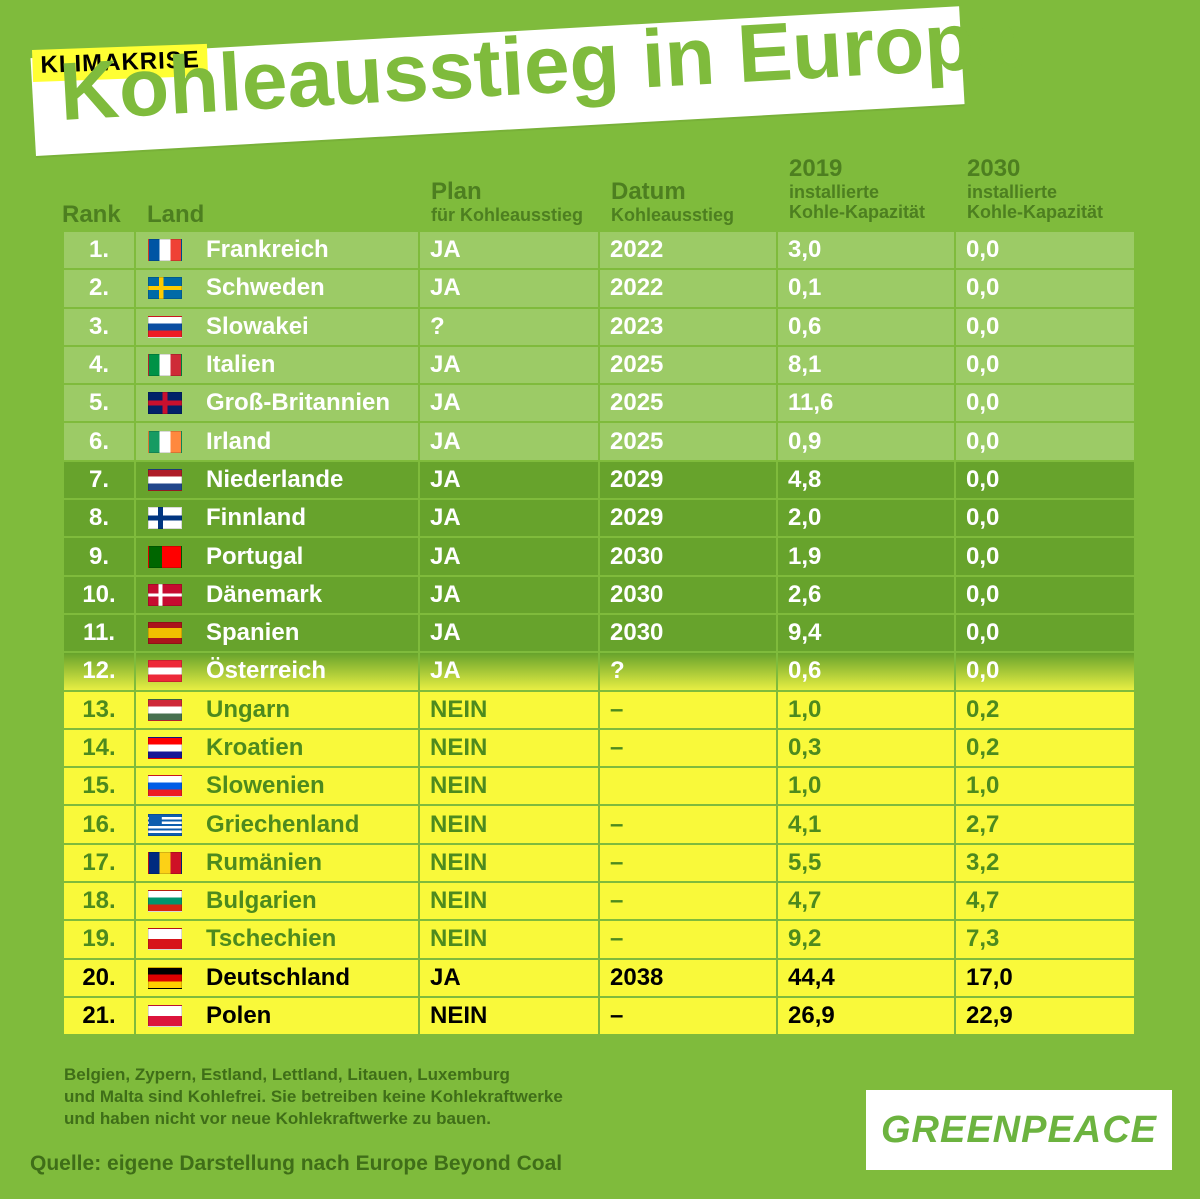  What do you see at coordinates (507, 215) in the screenshot?
I see `header-plan-sub: für Kohleausstieg` at bounding box center [507, 215].